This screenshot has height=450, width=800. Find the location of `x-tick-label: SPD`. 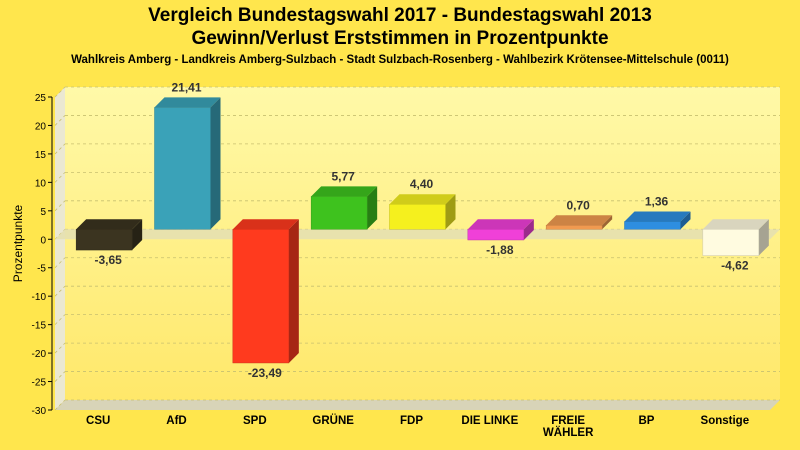

x-tick-label: SPD is located at coordinates (255, 421).